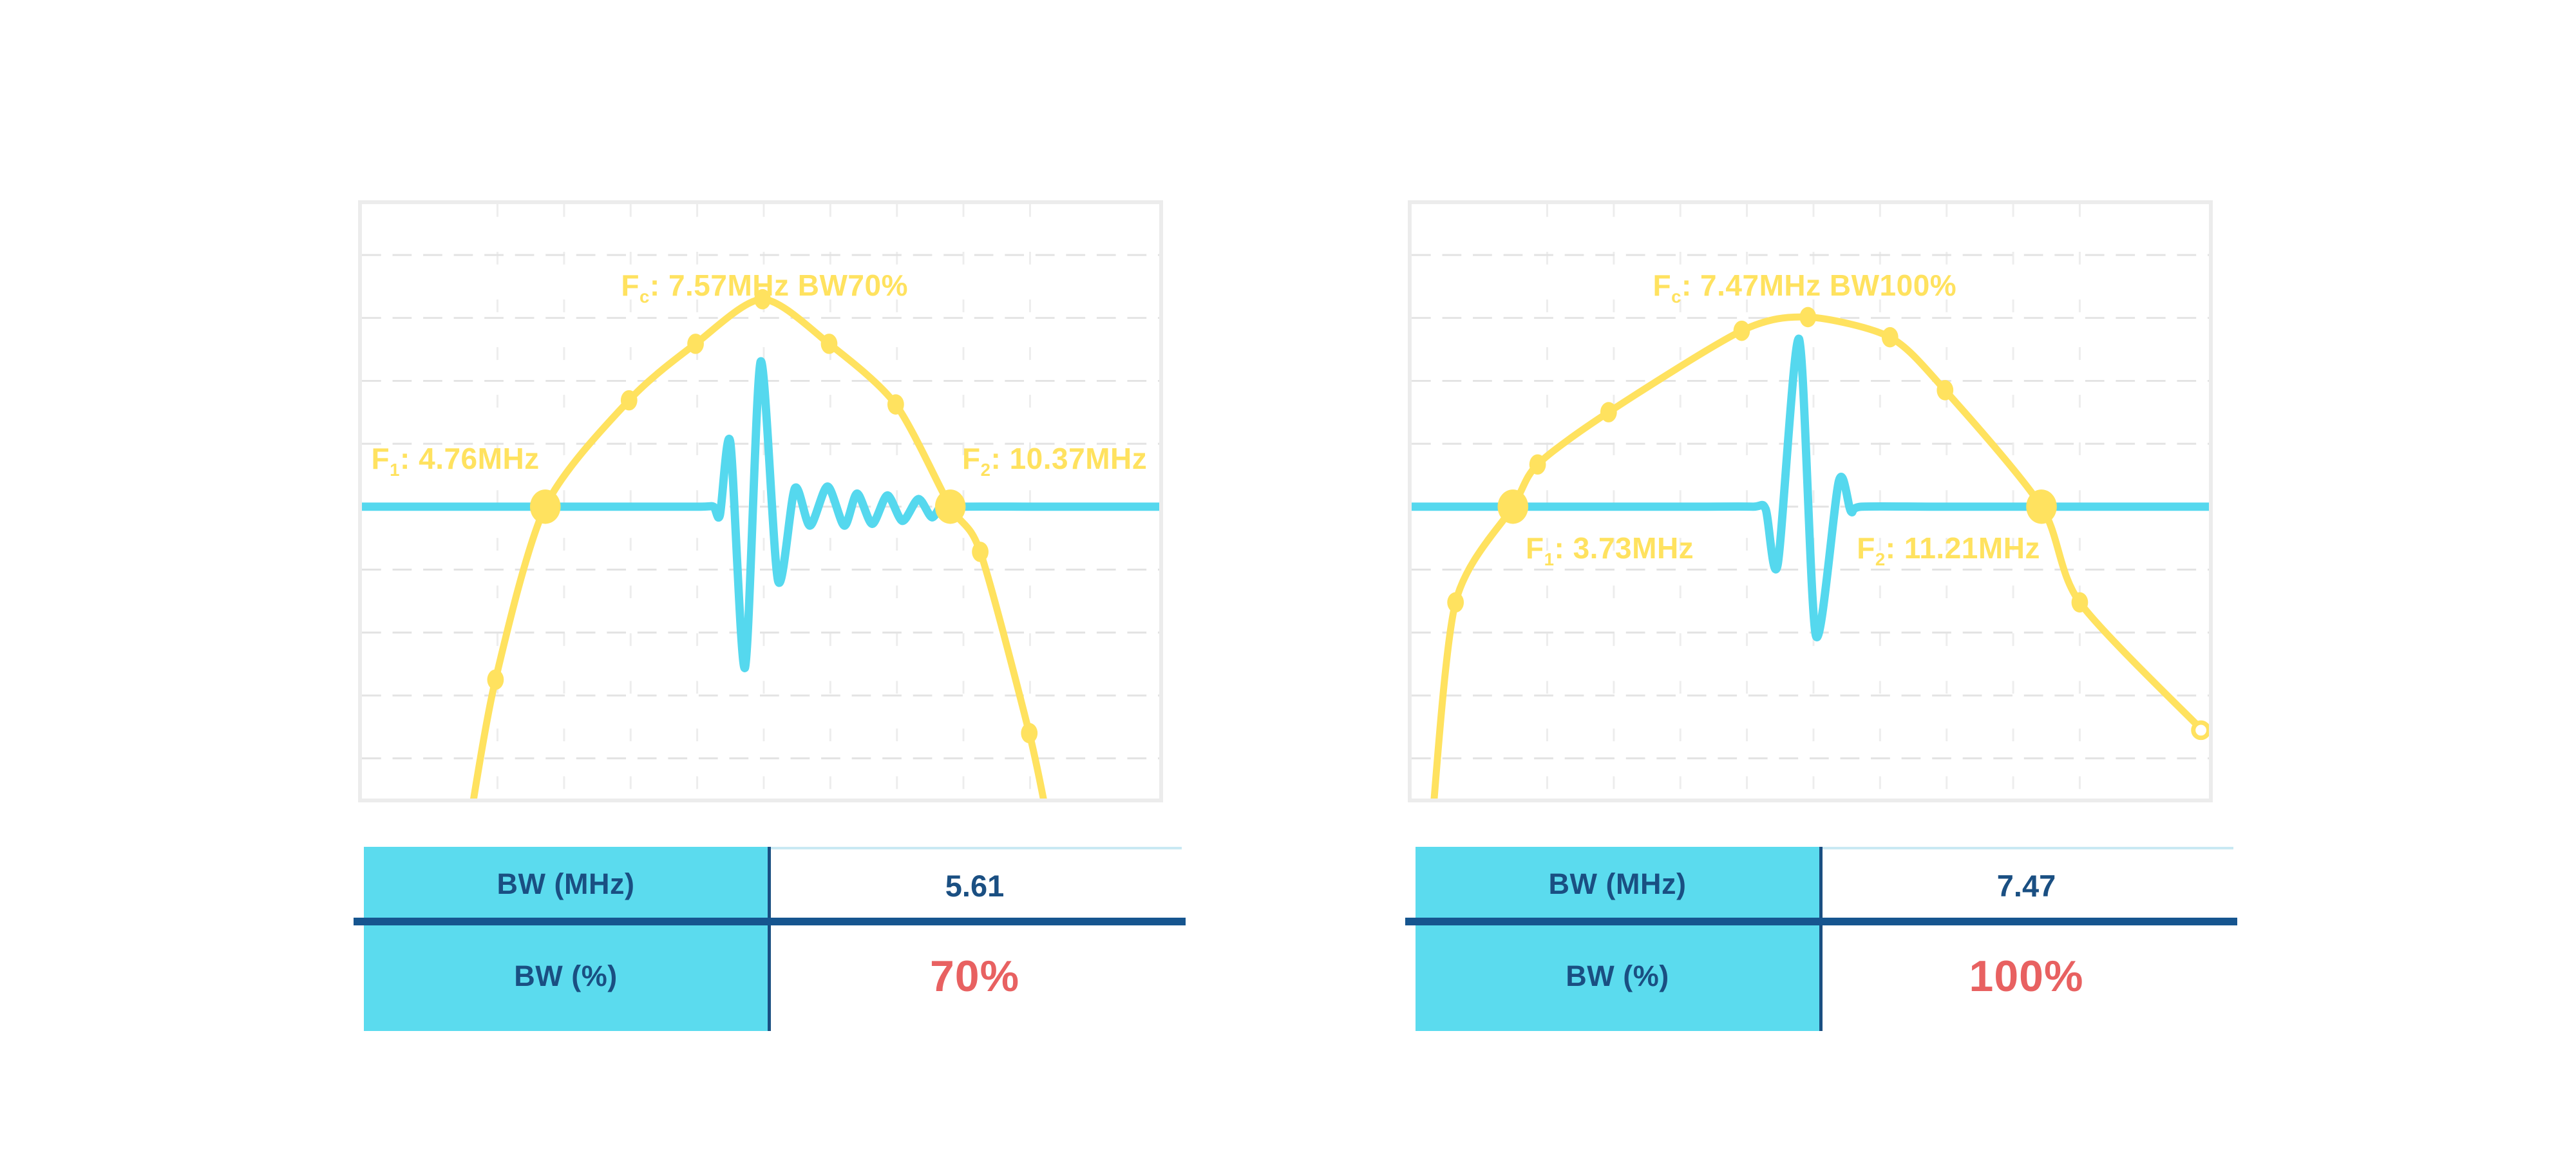 This screenshot has width=2576, height=1154. I want to click on table-value-bw-mhz: 5.61, so click(975, 884).